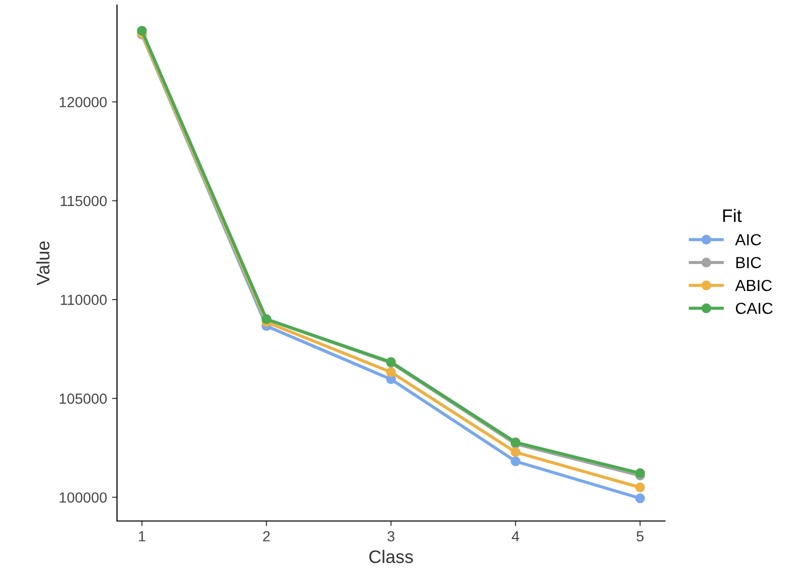 Image resolution: width=785 pixels, height=587 pixels. I want to click on x-tick-label: 5, so click(640, 536).